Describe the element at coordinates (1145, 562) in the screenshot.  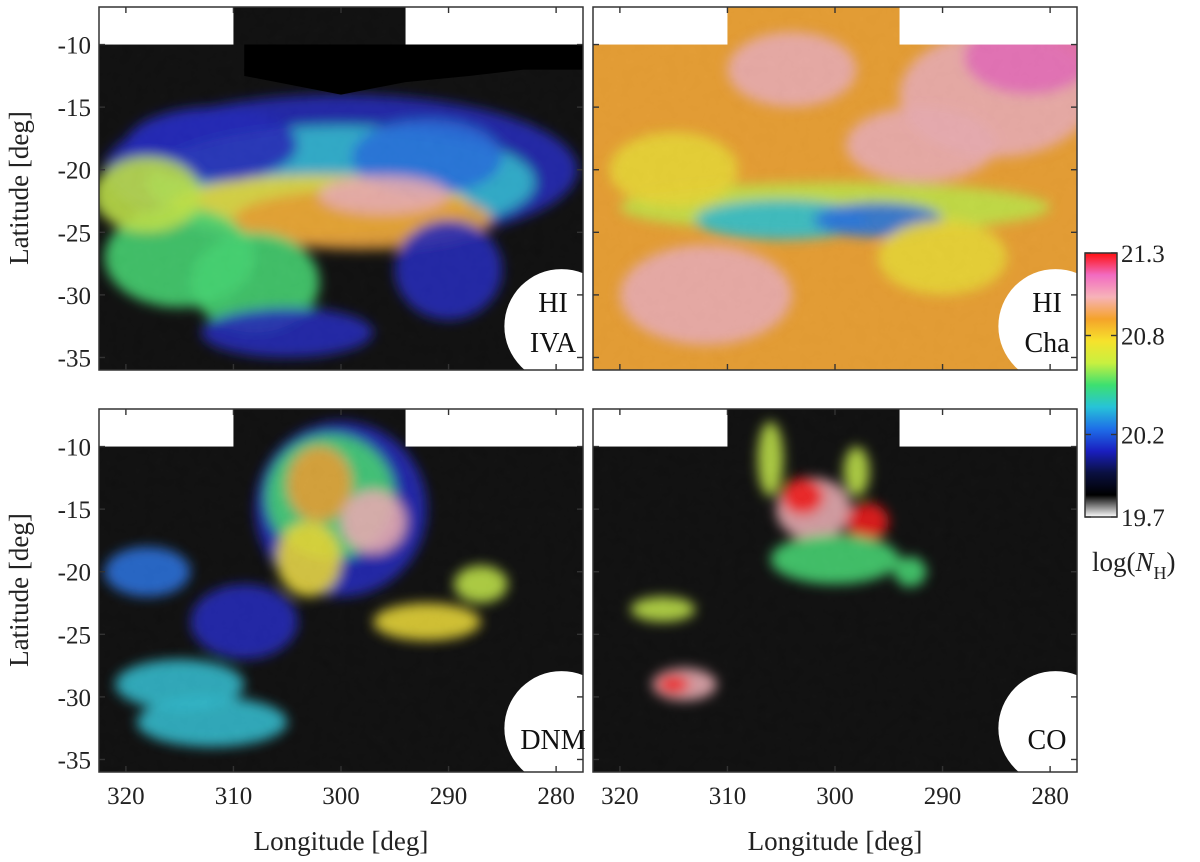
I see `colorbar-label-var: N` at that location.